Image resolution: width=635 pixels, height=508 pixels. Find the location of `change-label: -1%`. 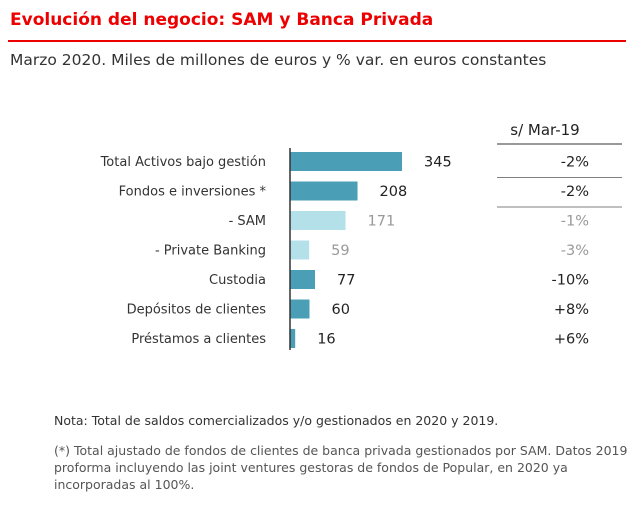

change-label: -1% is located at coordinates (575, 222).